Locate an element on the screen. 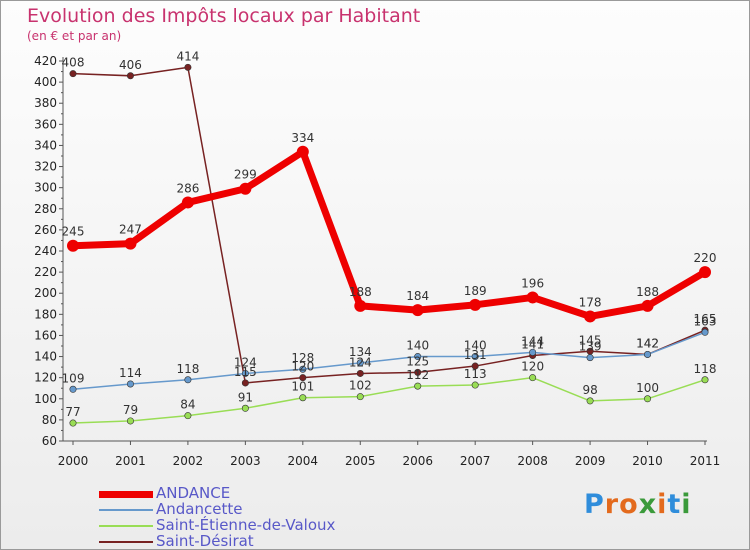  y-tick-label: 380 is located at coordinates (45, 103).